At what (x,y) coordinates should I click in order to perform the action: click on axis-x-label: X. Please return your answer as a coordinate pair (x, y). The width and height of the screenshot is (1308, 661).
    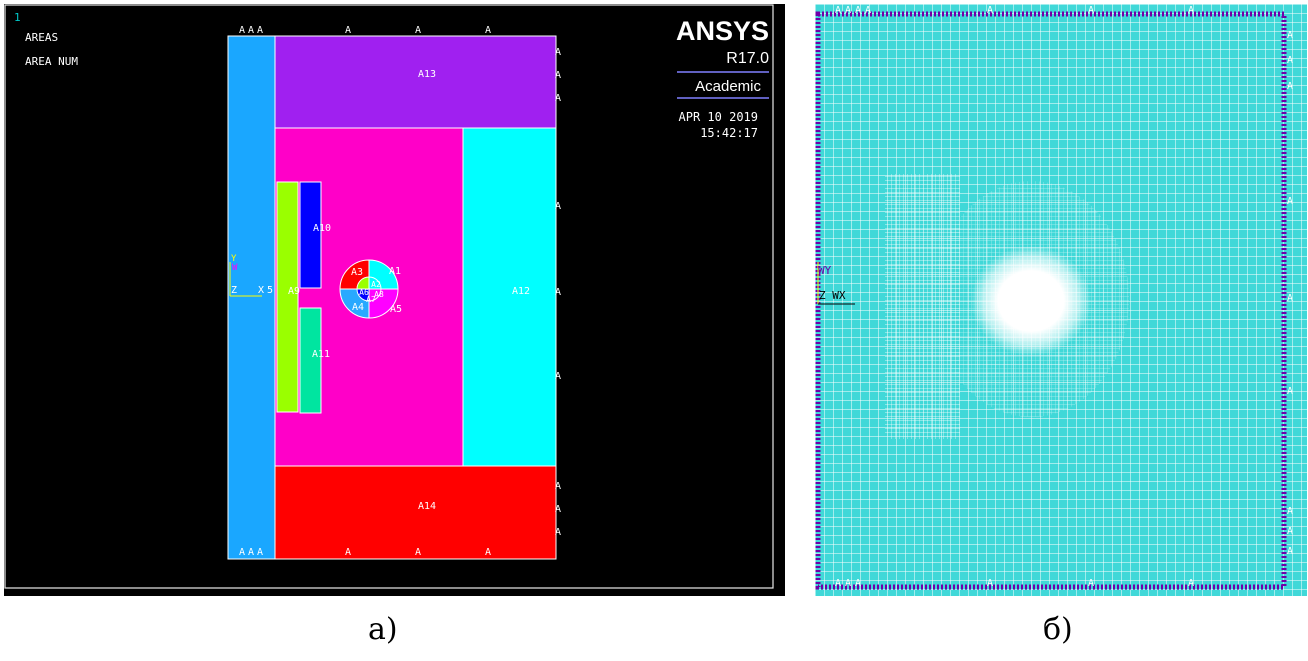
    Looking at the image, I should click on (261, 290).